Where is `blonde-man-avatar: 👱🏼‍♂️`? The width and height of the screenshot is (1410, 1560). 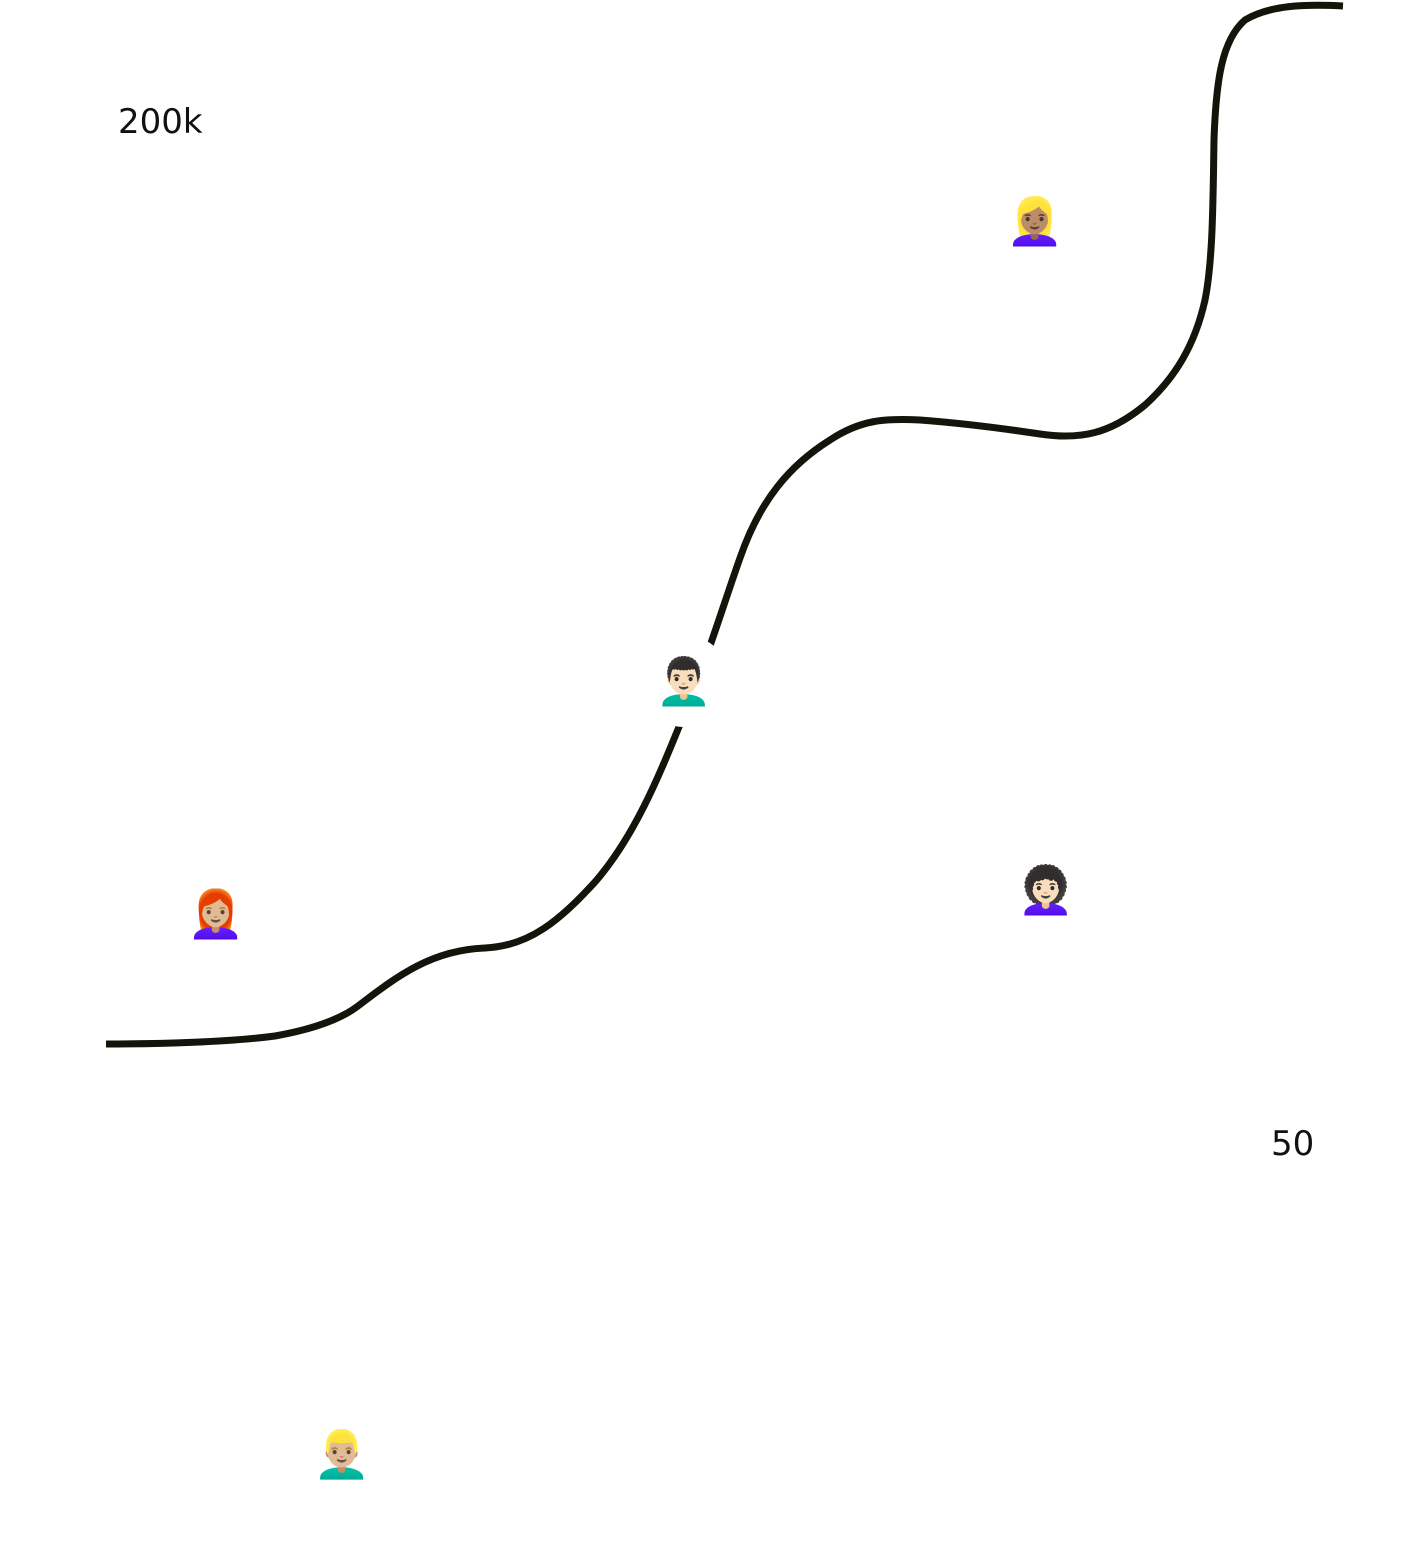
blonde-man-avatar: 👱🏼‍♂️ is located at coordinates (342, 1454).